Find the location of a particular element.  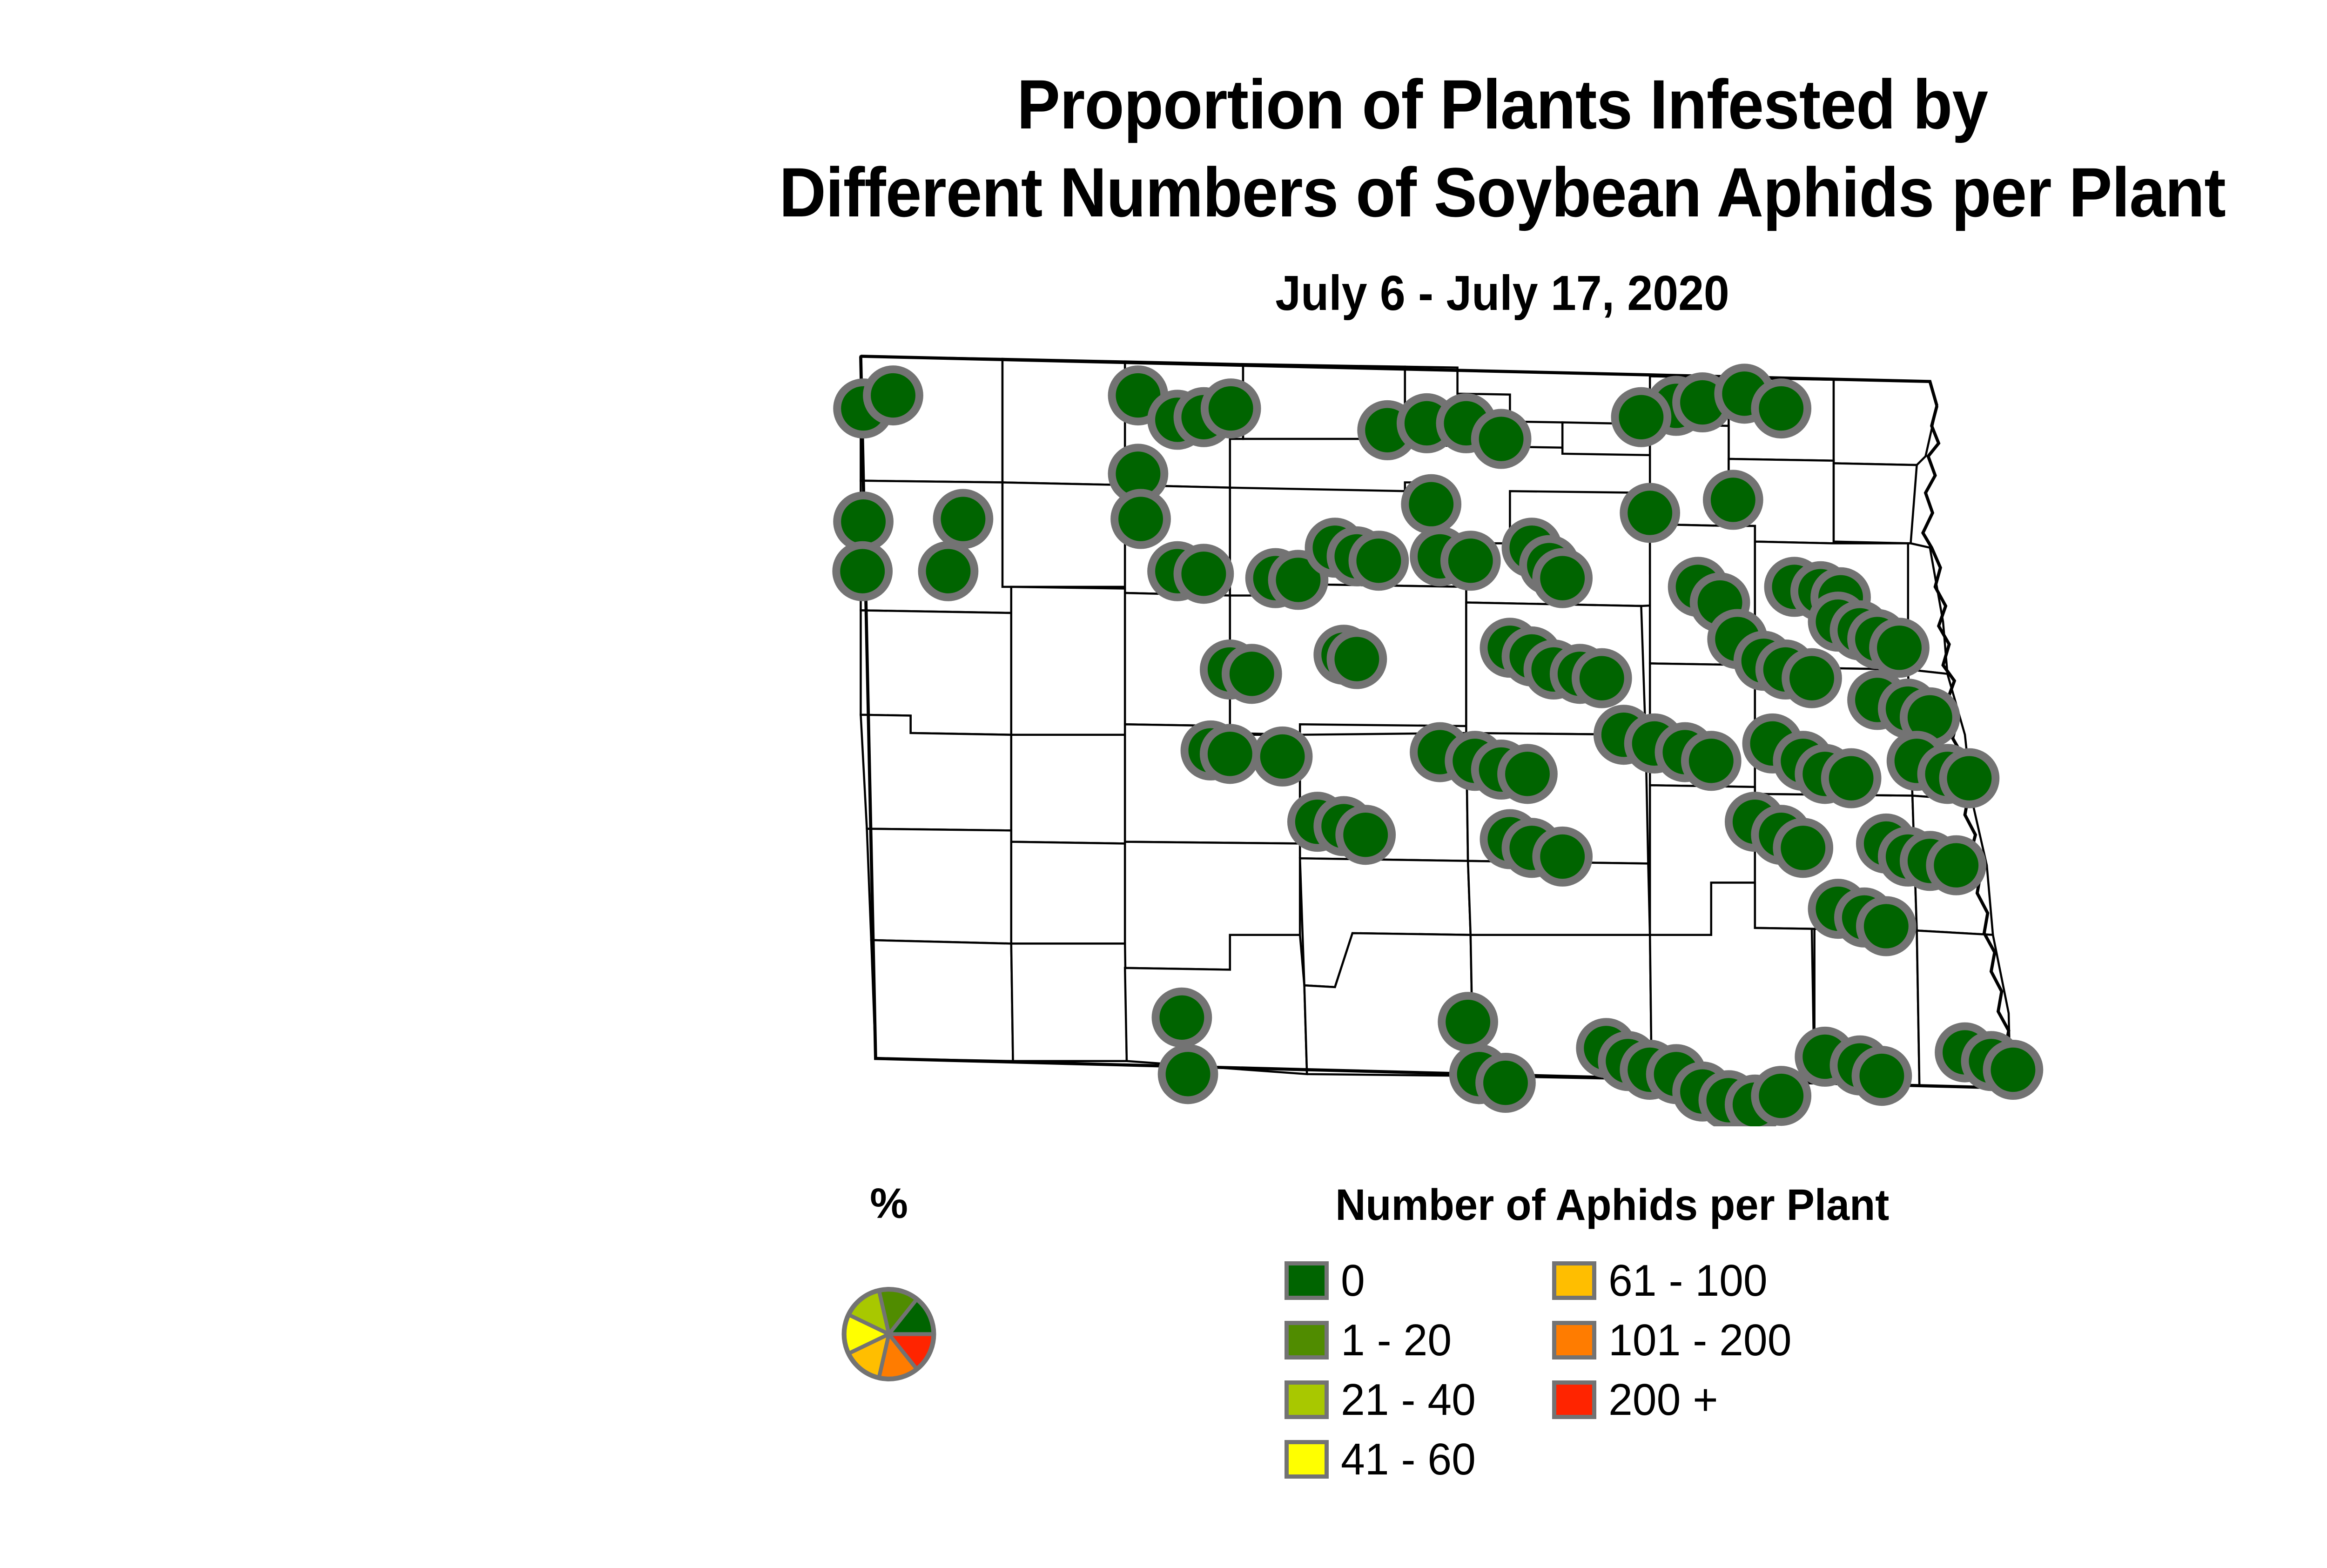

pie-chart-icon is located at coordinates (888, 1334).